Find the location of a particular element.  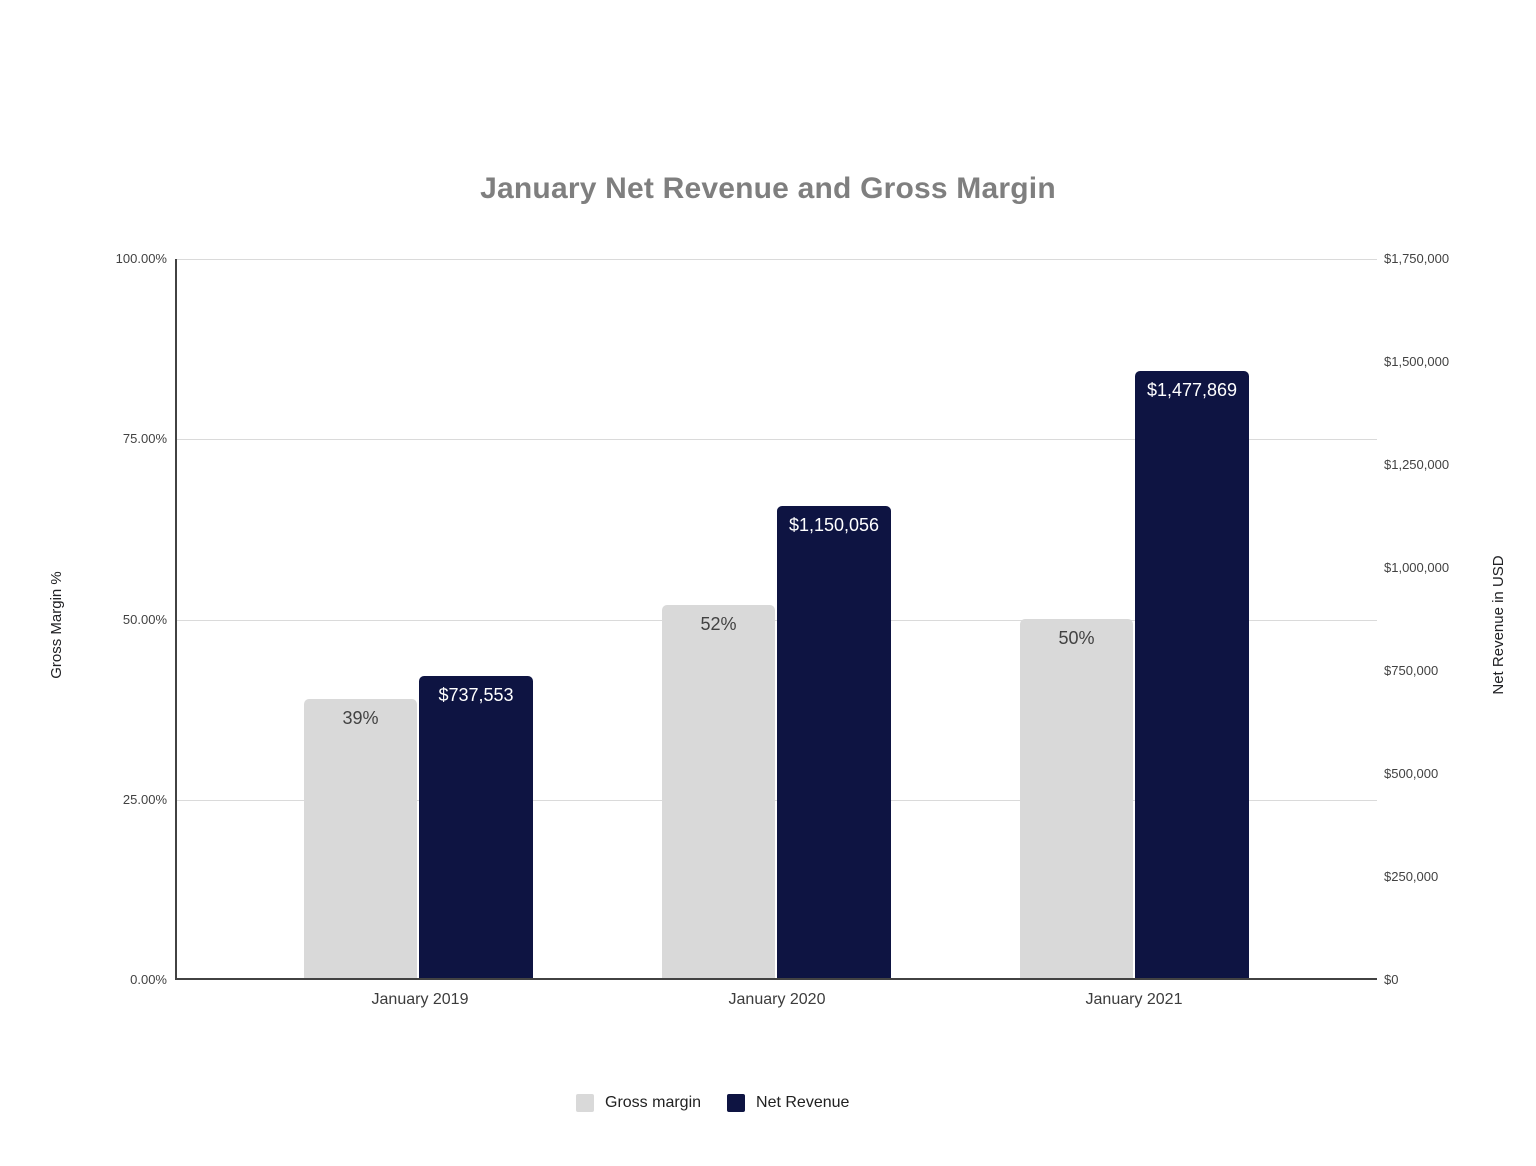

right-axis-tick: $750,000 is located at coordinates (1411, 670).